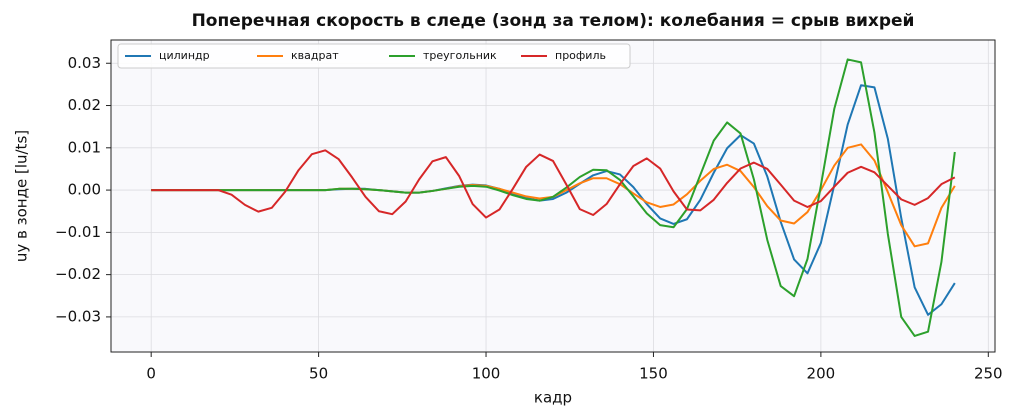 This screenshot has width=1024, height=419. Describe the element at coordinates (84, 190) in the screenshot. I see `y-tick-label: 0.00` at that location.